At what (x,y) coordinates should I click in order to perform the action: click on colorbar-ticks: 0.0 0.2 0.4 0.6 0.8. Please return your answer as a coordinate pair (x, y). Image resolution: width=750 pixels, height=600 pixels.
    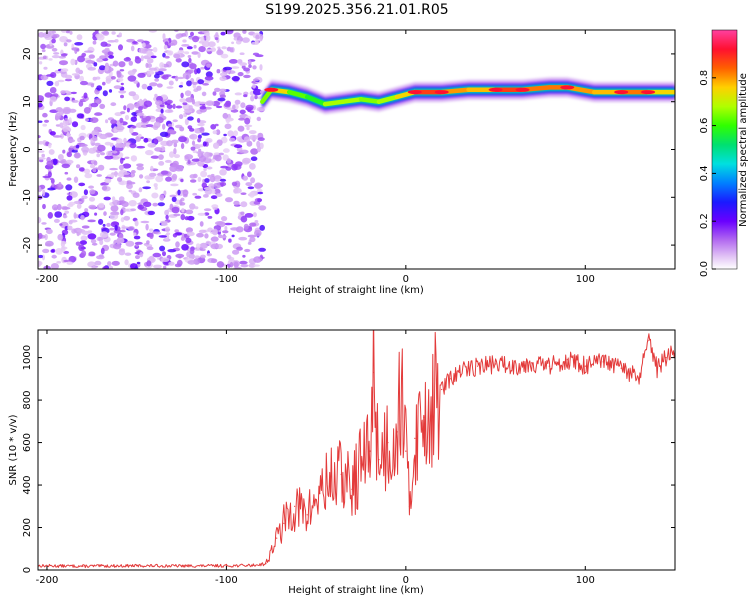
    Looking at the image, I should click on (707, 173).